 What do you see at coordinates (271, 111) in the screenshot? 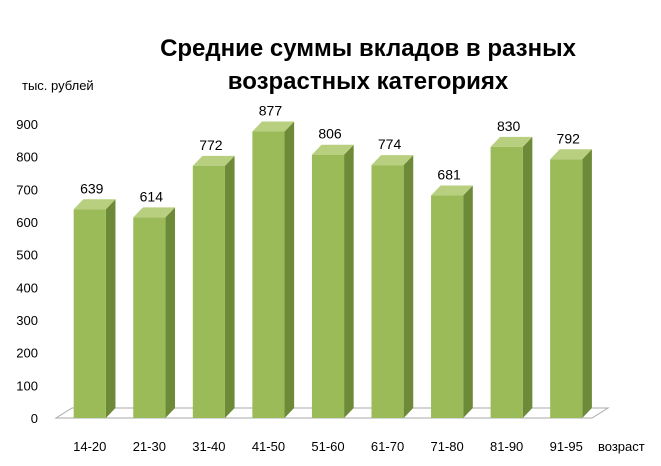
I see `data-label: 877` at bounding box center [271, 111].